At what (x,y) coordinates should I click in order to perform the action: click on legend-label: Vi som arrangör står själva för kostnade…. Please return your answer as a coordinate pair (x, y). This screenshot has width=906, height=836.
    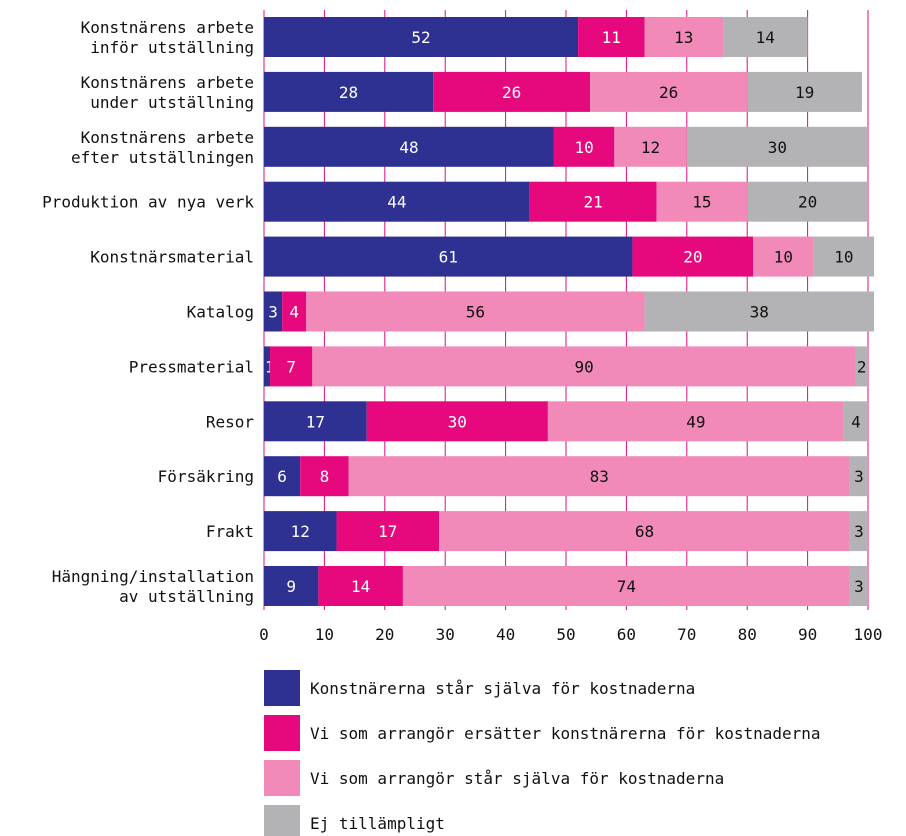
    Looking at the image, I should click on (517, 778).